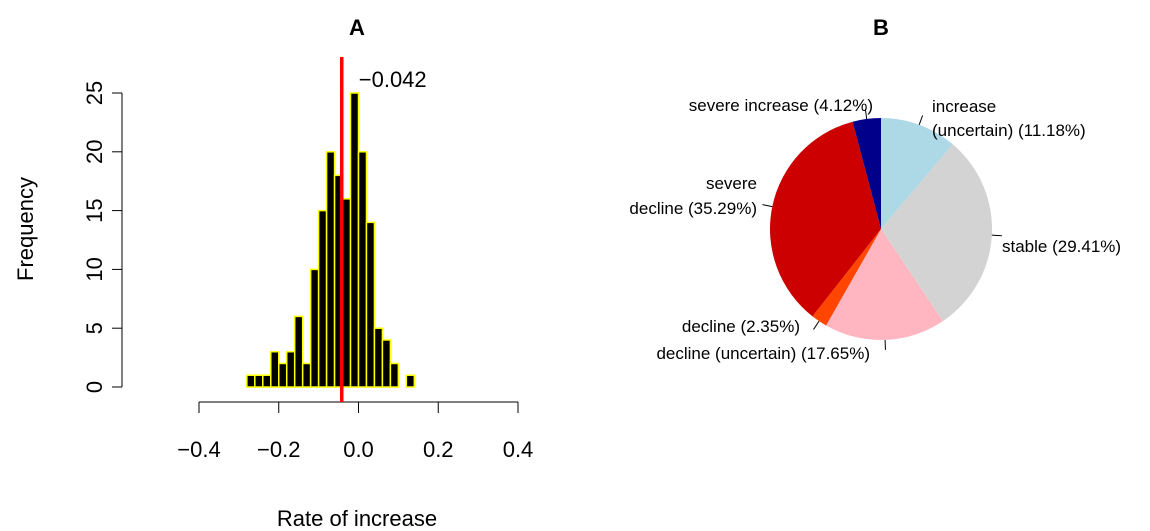  What do you see at coordinates (357, 518) in the screenshot?
I see `hist-xlabel: Rate of increase` at bounding box center [357, 518].